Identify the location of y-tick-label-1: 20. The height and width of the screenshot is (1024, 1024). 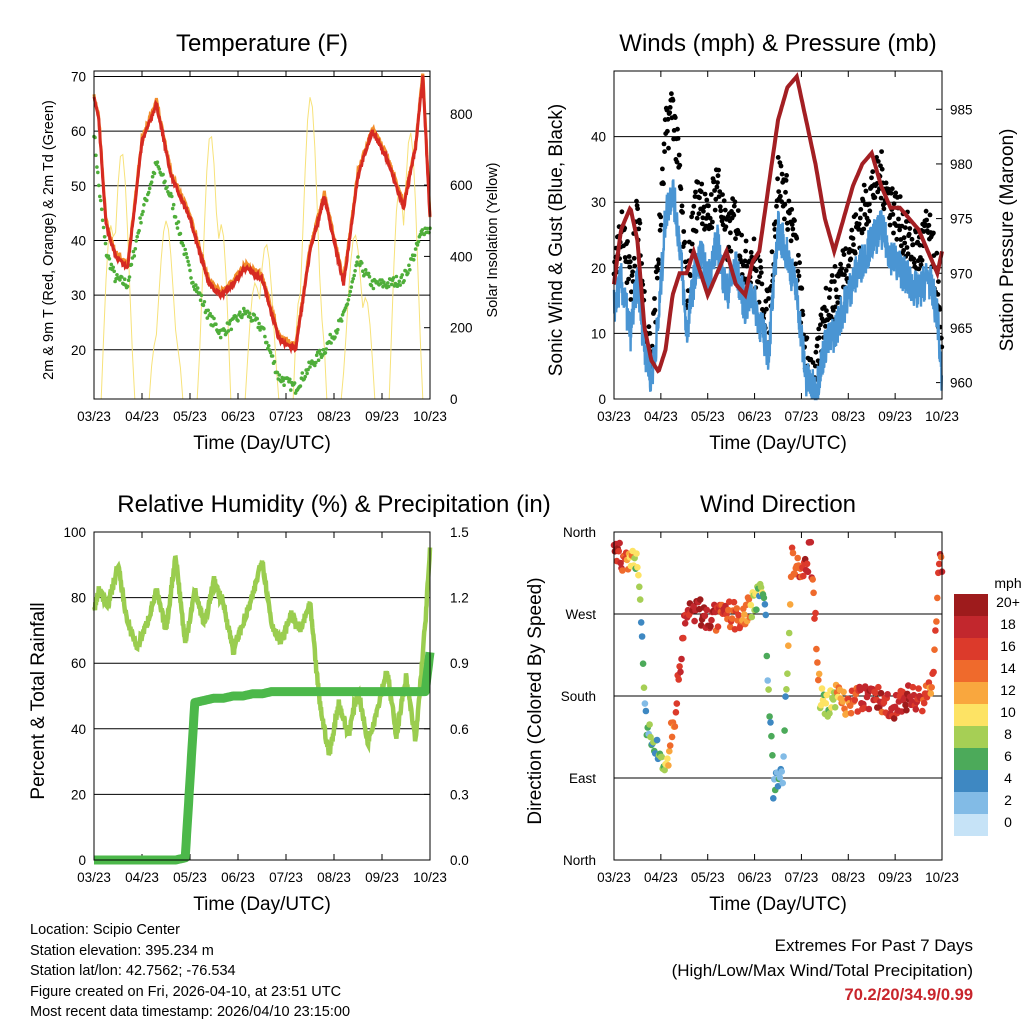
(78, 350).